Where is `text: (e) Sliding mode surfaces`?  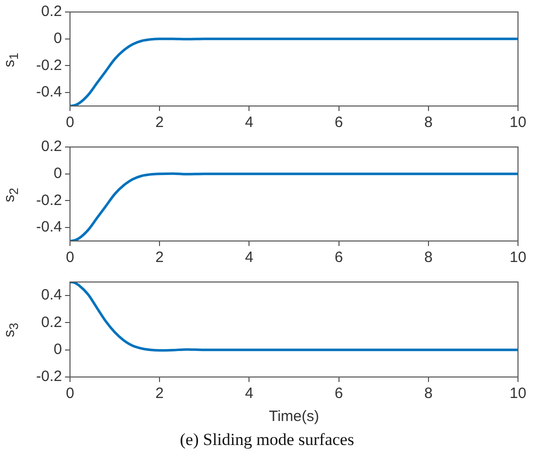 text: (e) Sliding mode surfaces is located at coordinates (267, 440).